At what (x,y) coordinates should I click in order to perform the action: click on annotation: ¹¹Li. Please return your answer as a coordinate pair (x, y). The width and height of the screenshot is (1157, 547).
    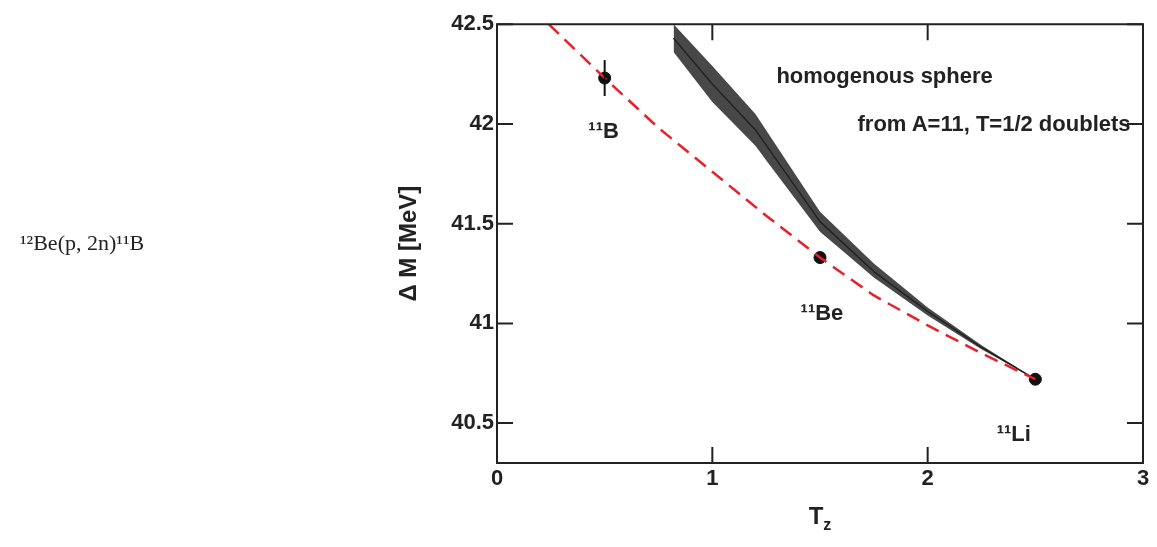
    Looking at the image, I should click on (1013, 433).